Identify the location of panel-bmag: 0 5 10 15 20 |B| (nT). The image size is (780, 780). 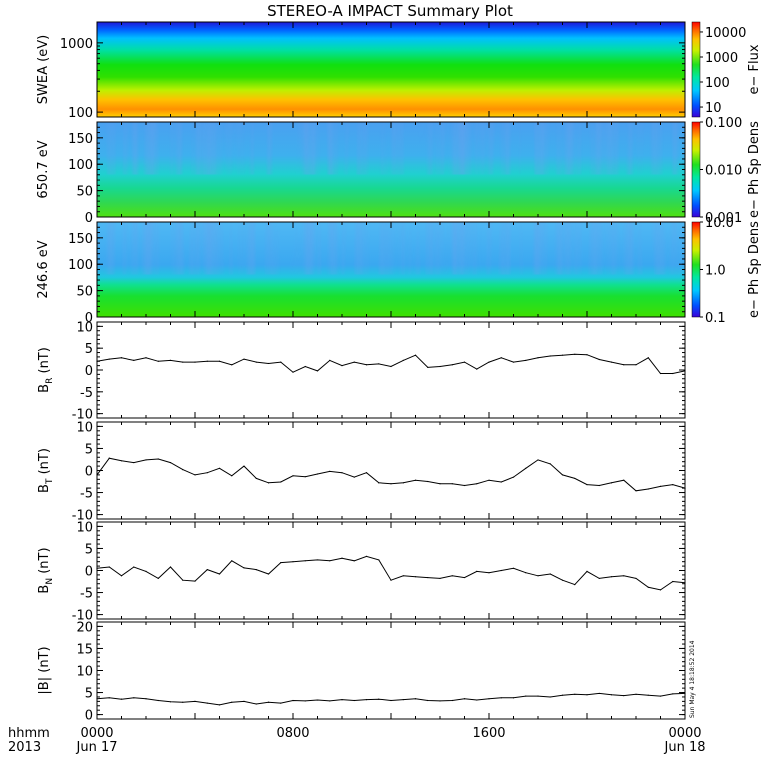
(361, 672).